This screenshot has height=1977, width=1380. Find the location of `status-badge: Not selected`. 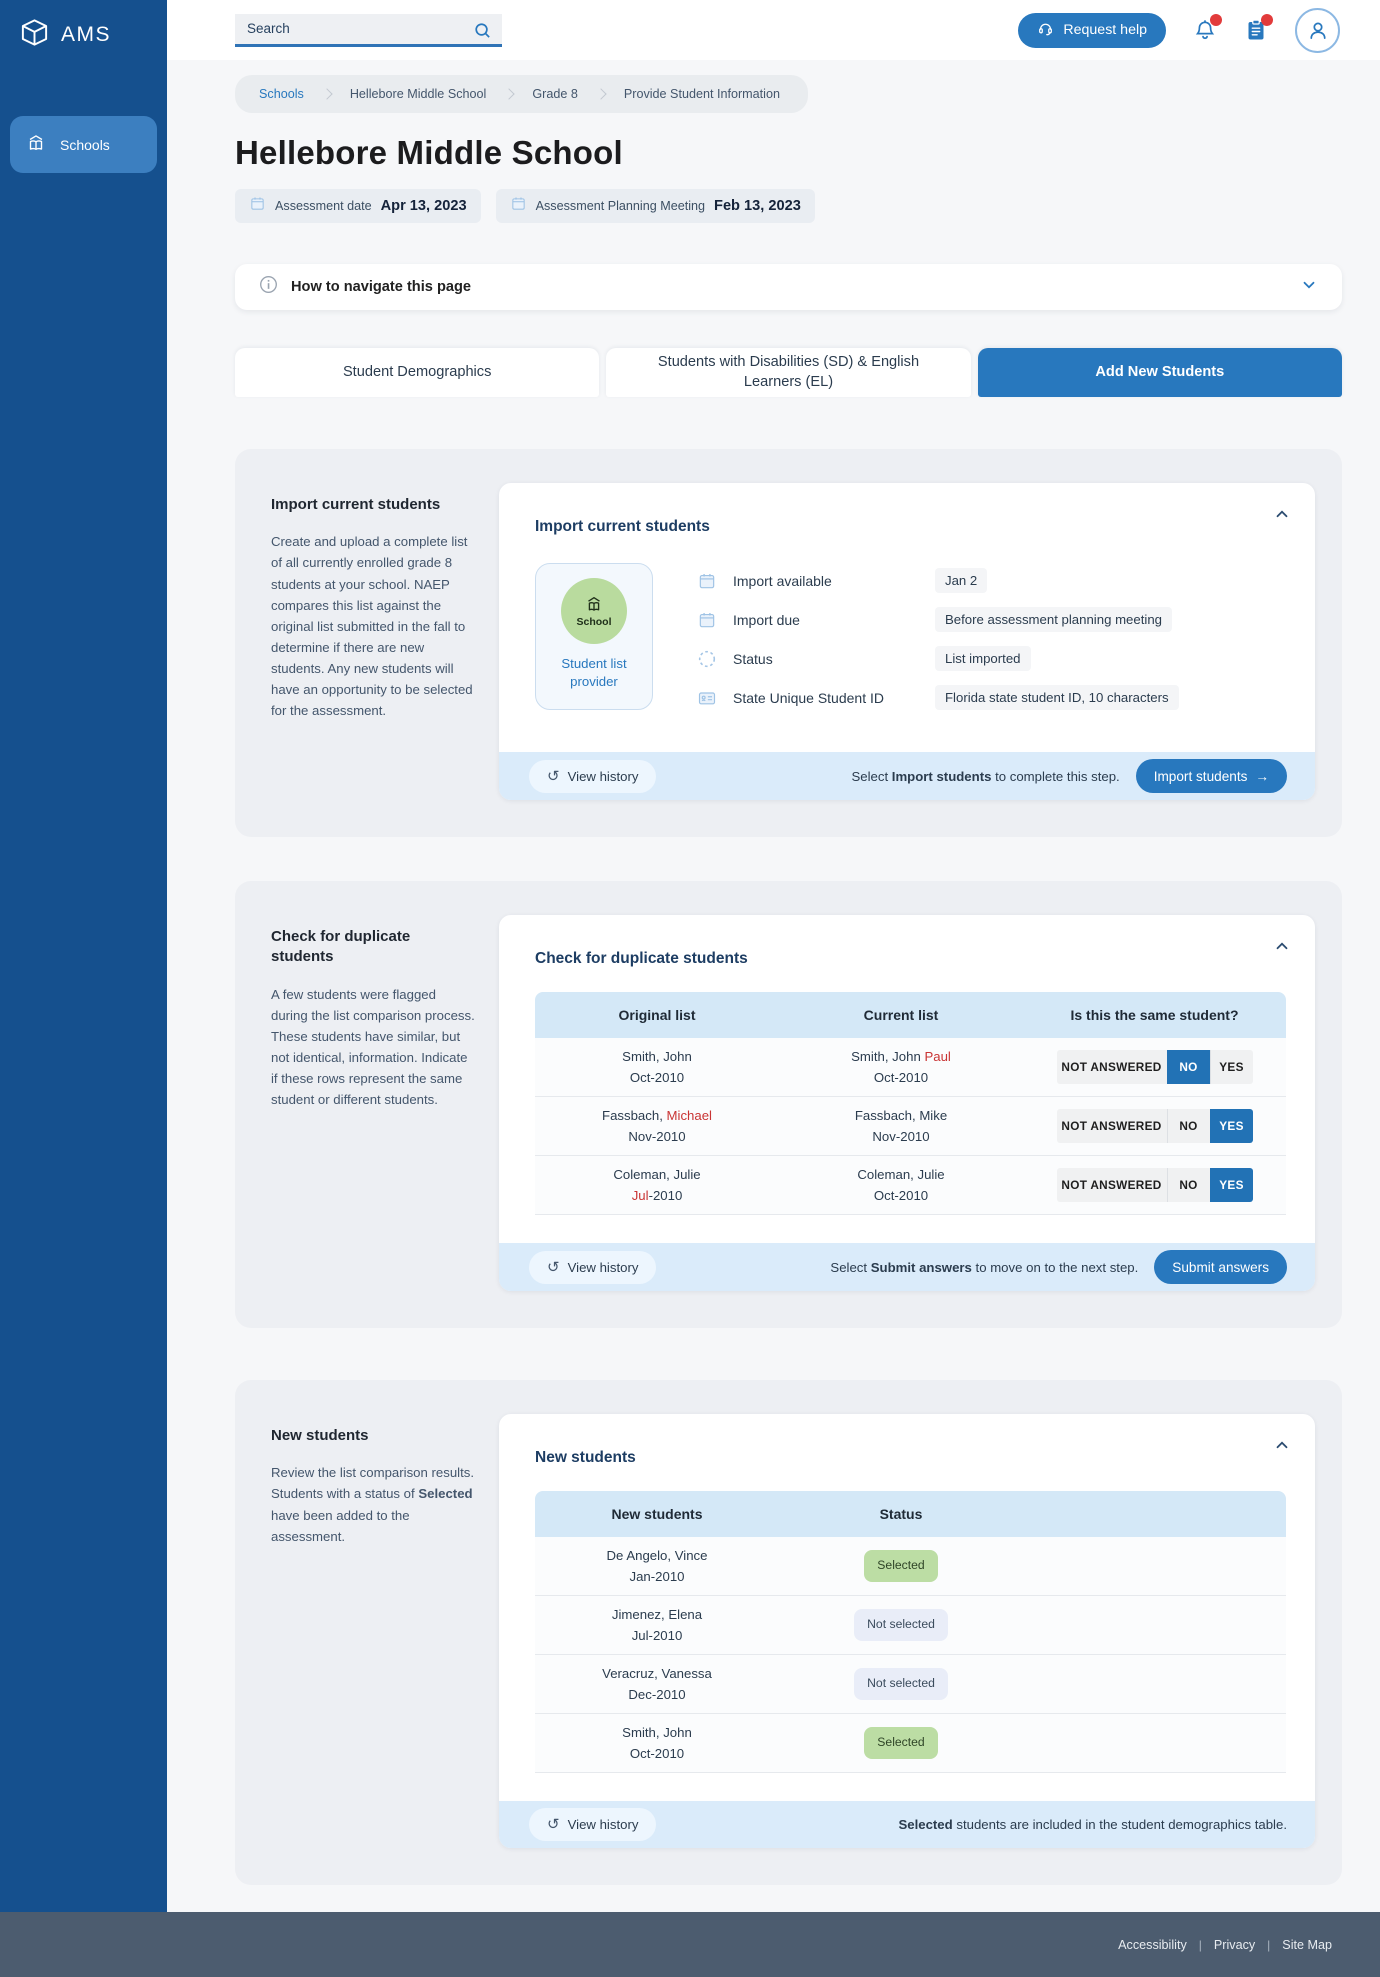

status-badge: Not selected is located at coordinates (901, 1625).